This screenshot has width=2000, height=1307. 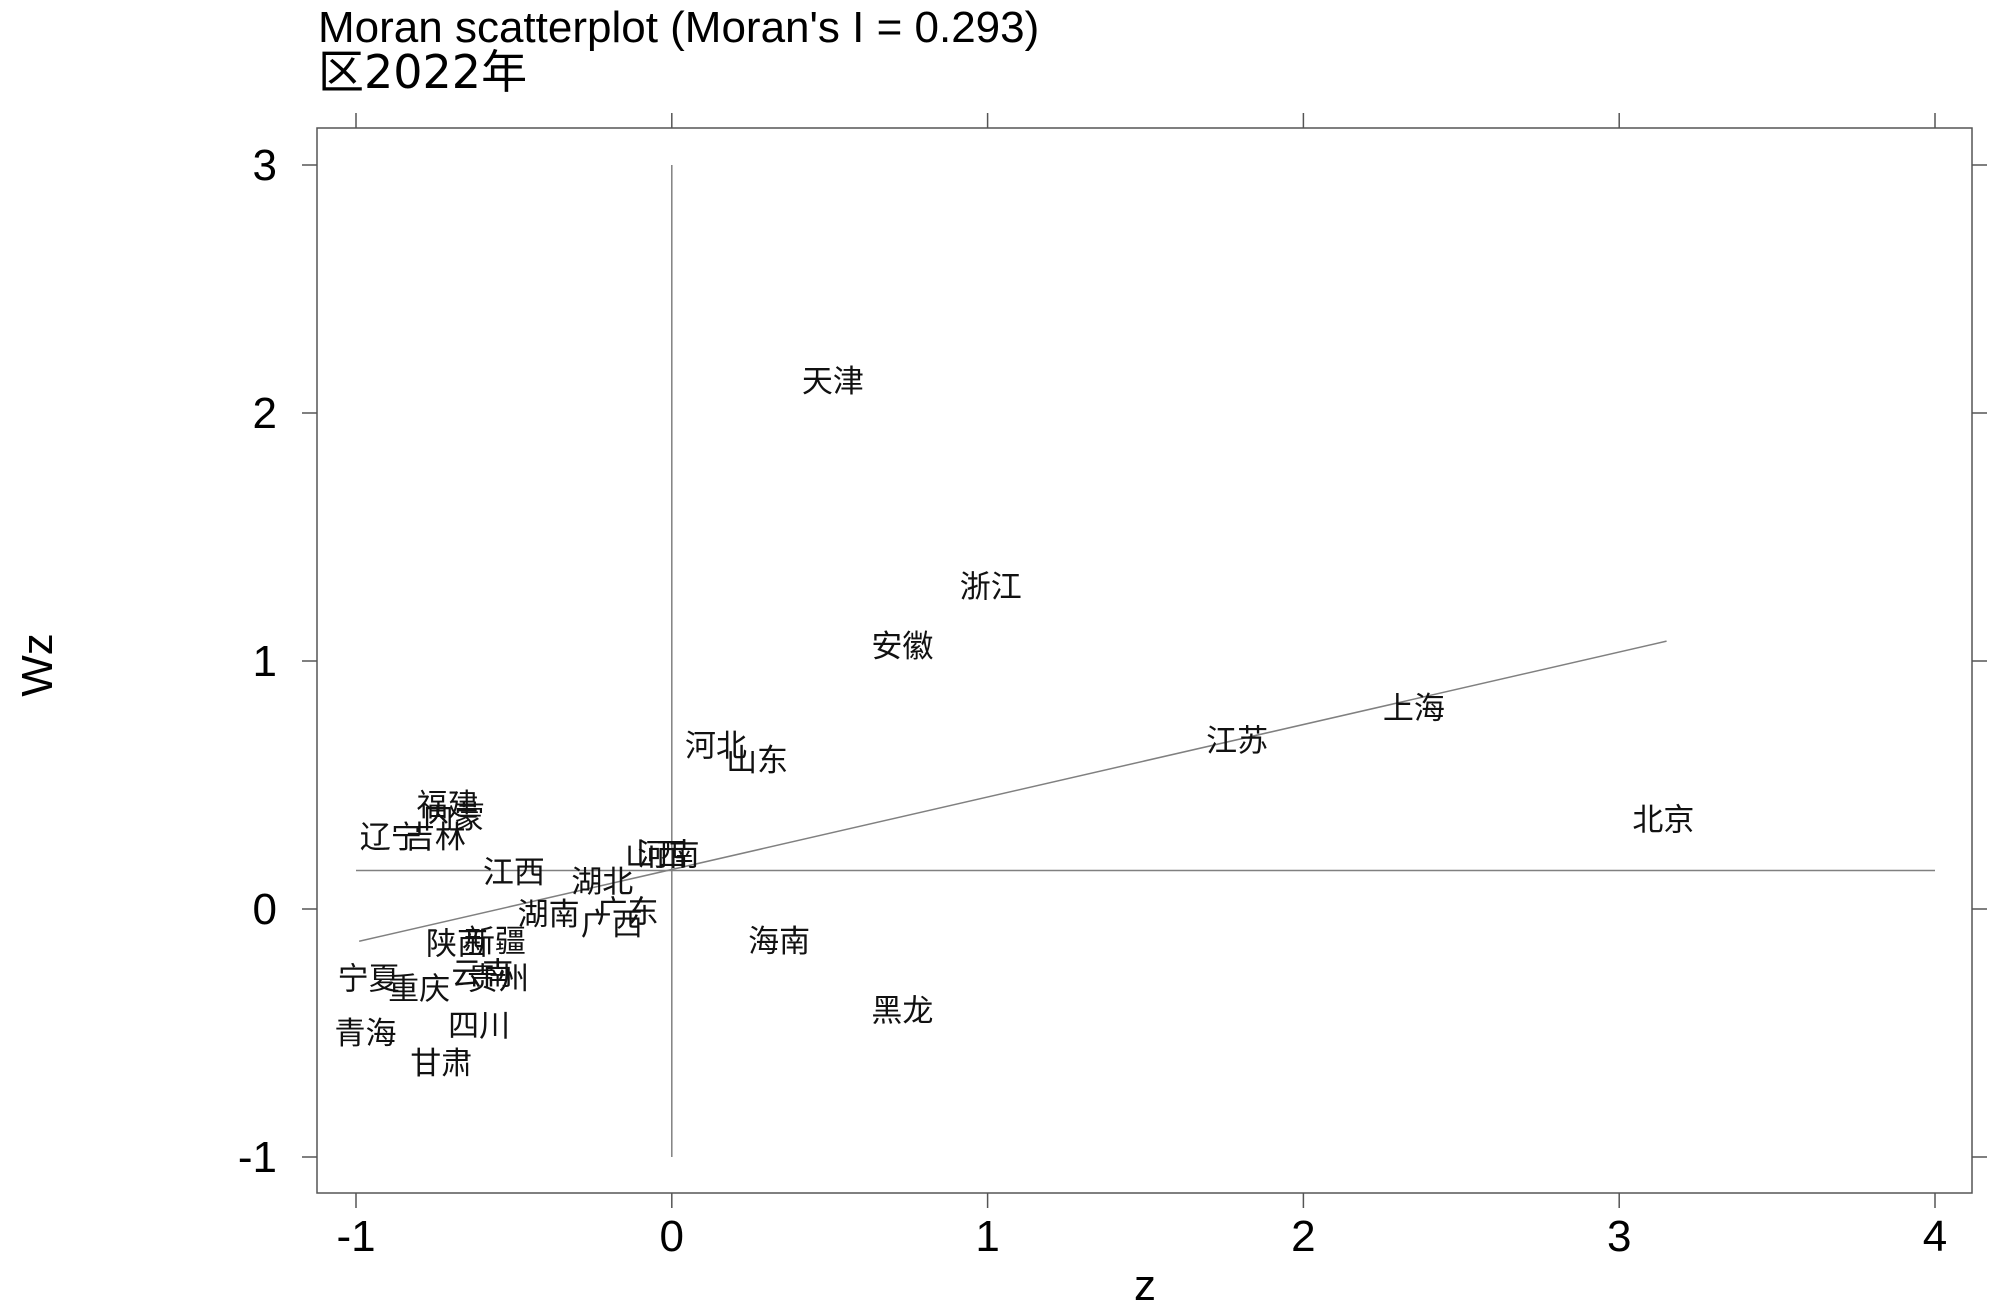 What do you see at coordinates (902, 1012) in the screenshot?
I see `point-label: 黑龙` at bounding box center [902, 1012].